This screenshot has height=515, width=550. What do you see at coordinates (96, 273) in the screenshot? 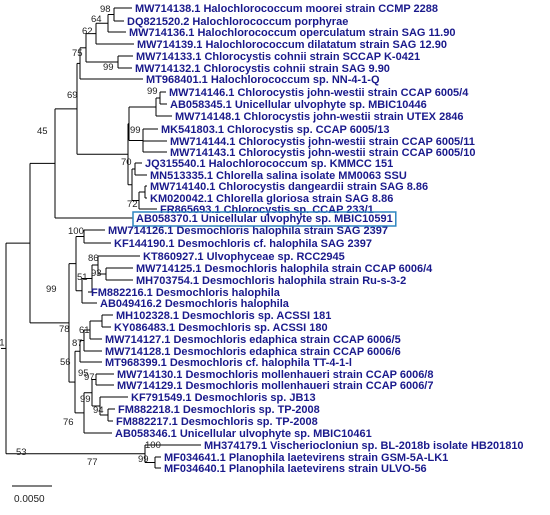
I see `bootstrap-value: 93` at bounding box center [96, 273].